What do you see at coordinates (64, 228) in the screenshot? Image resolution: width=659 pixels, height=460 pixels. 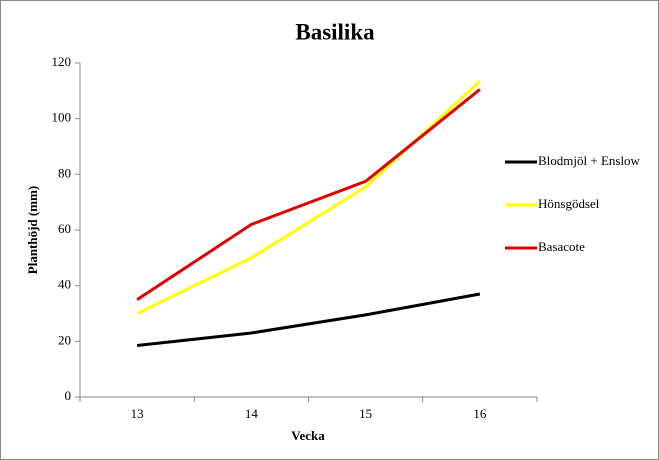 I see `y-tick-label: 60` at bounding box center [64, 228].